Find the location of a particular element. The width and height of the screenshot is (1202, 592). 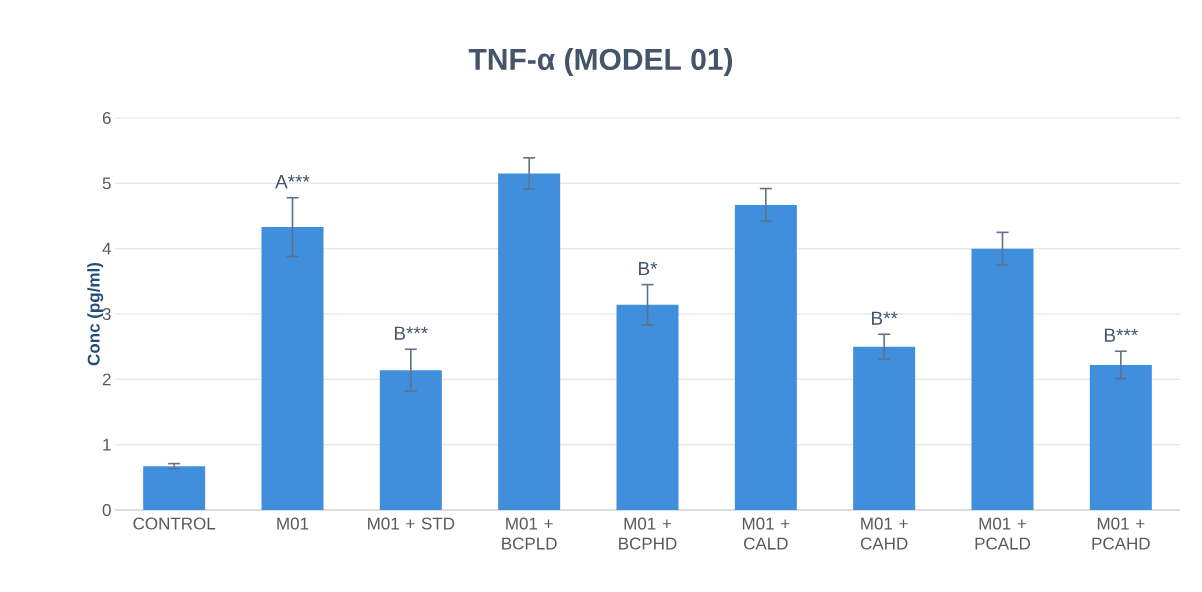

y-tick-label: 0 is located at coordinates (106, 510).